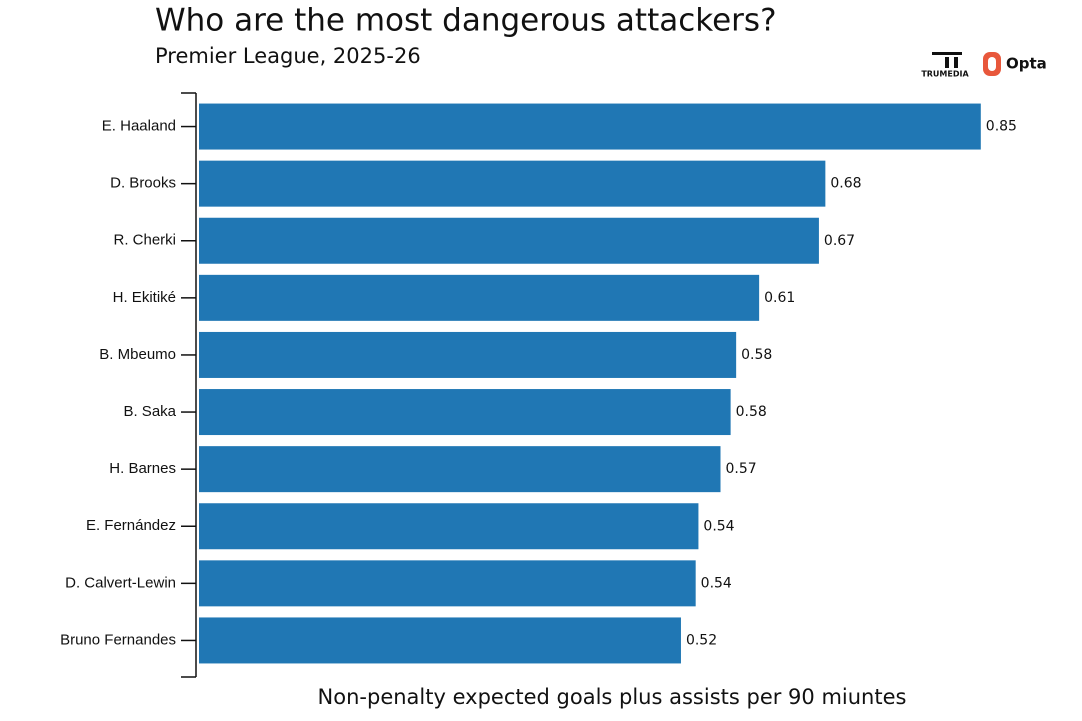 The width and height of the screenshot is (1082, 721). I want to click on value-label: 0.52, so click(701, 640).